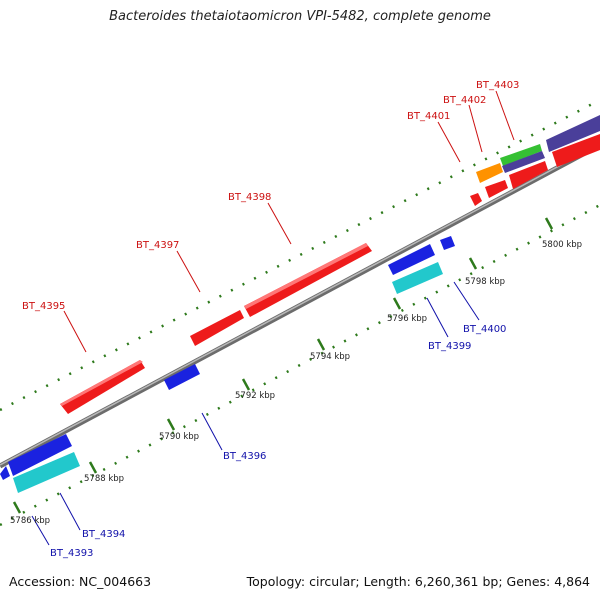  I want to click on scale-label: 5796 kbp, so click(407, 319).